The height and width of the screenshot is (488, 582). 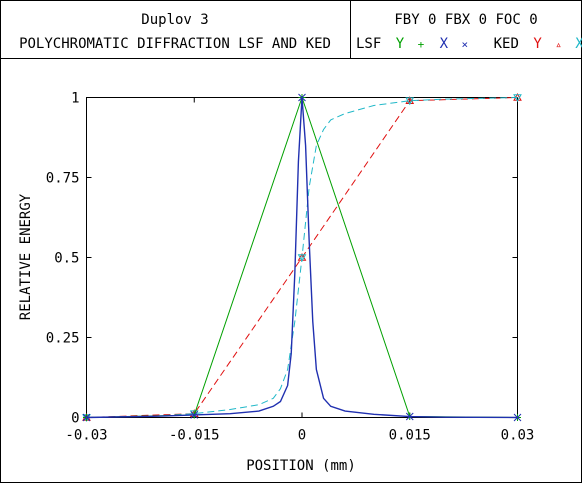 I want to click on legend-ked-label: KED, so click(x=506, y=44).